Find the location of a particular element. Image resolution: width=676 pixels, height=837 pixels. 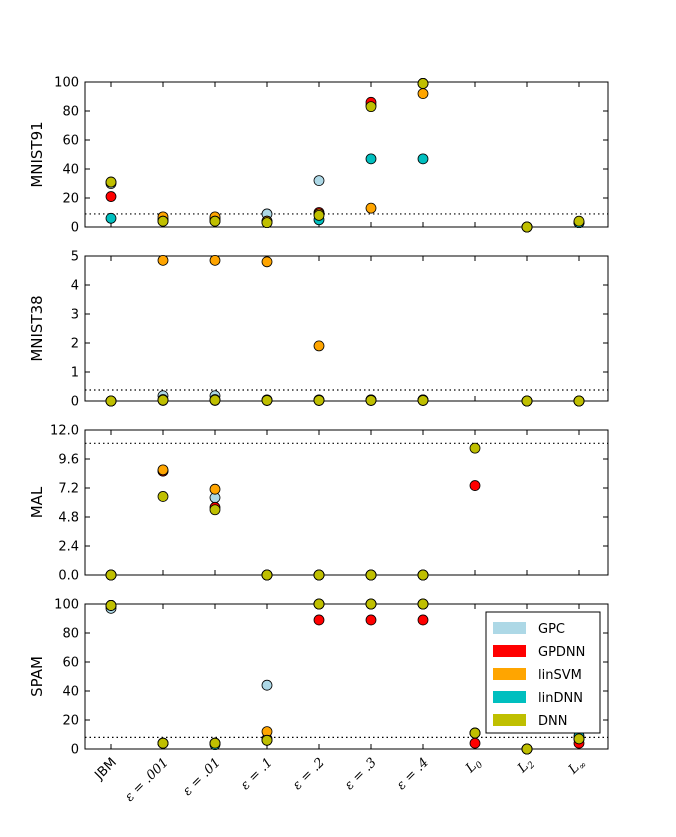

y-tick-label: 7.2 is located at coordinates (68, 489).